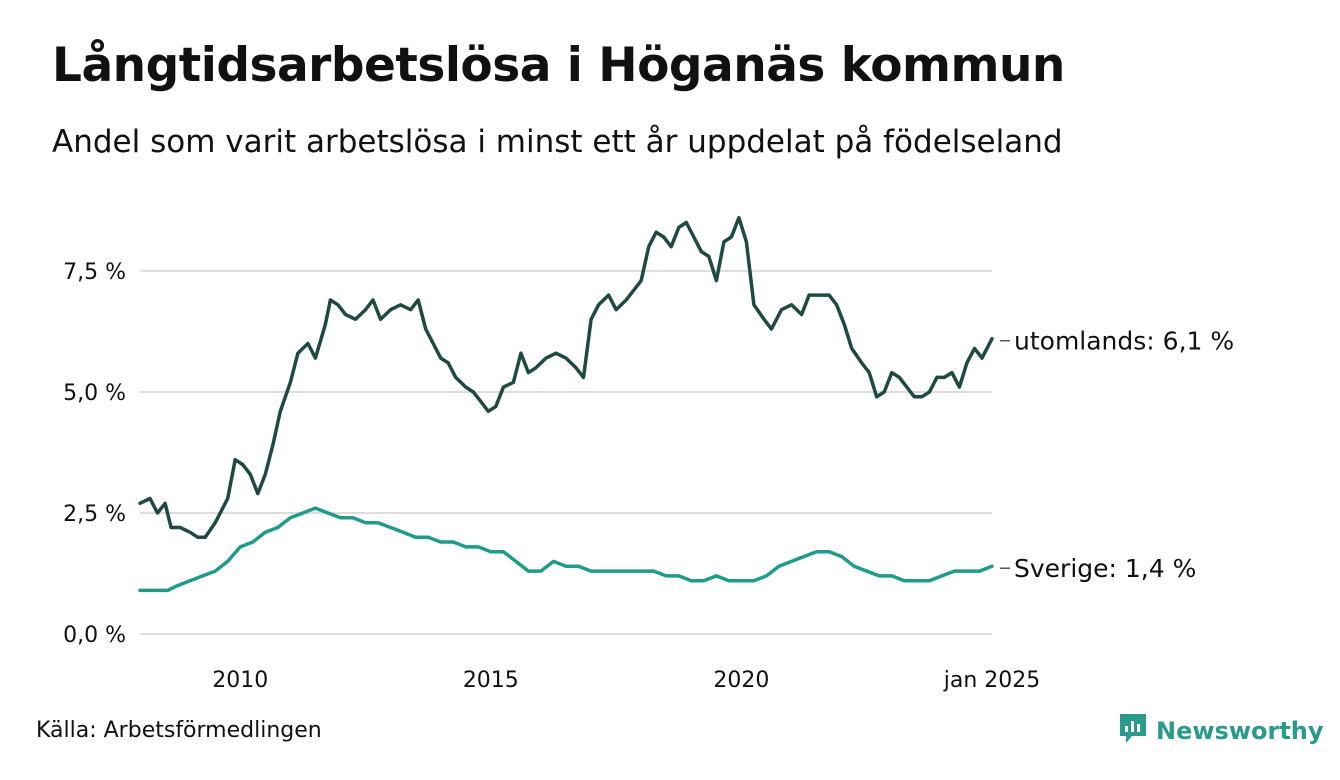 The width and height of the screenshot is (1340, 780). What do you see at coordinates (94, 635) in the screenshot?
I see `y-tick-label: 0,0 %` at bounding box center [94, 635].